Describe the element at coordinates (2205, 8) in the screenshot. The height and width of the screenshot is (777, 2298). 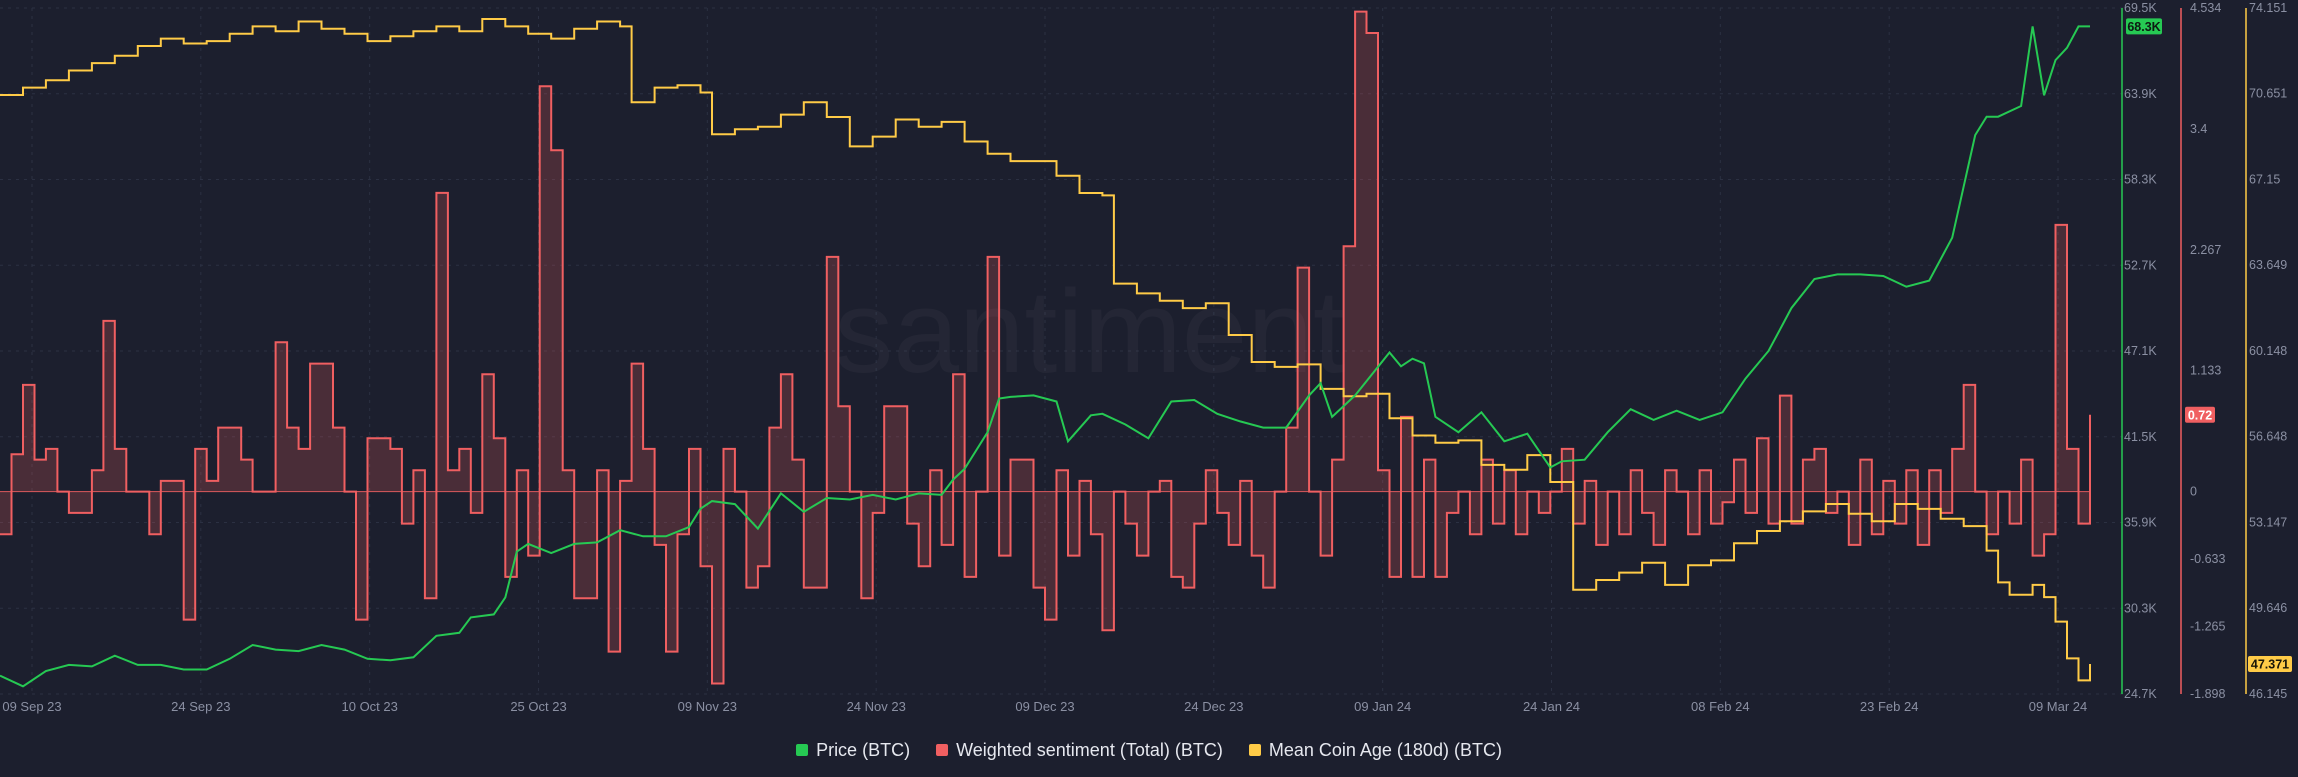
I see `sentiment-axis-tick-label: 4.534` at that location.